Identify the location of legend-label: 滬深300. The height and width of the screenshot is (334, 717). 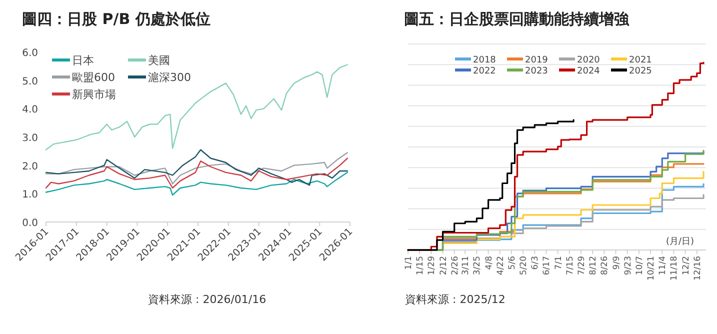
(169, 77).